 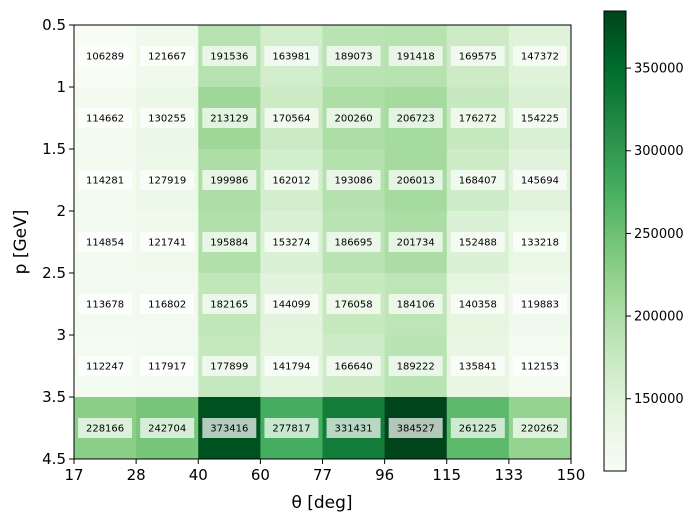 I want to click on cell-value-label: 152488, so click(x=478, y=243).